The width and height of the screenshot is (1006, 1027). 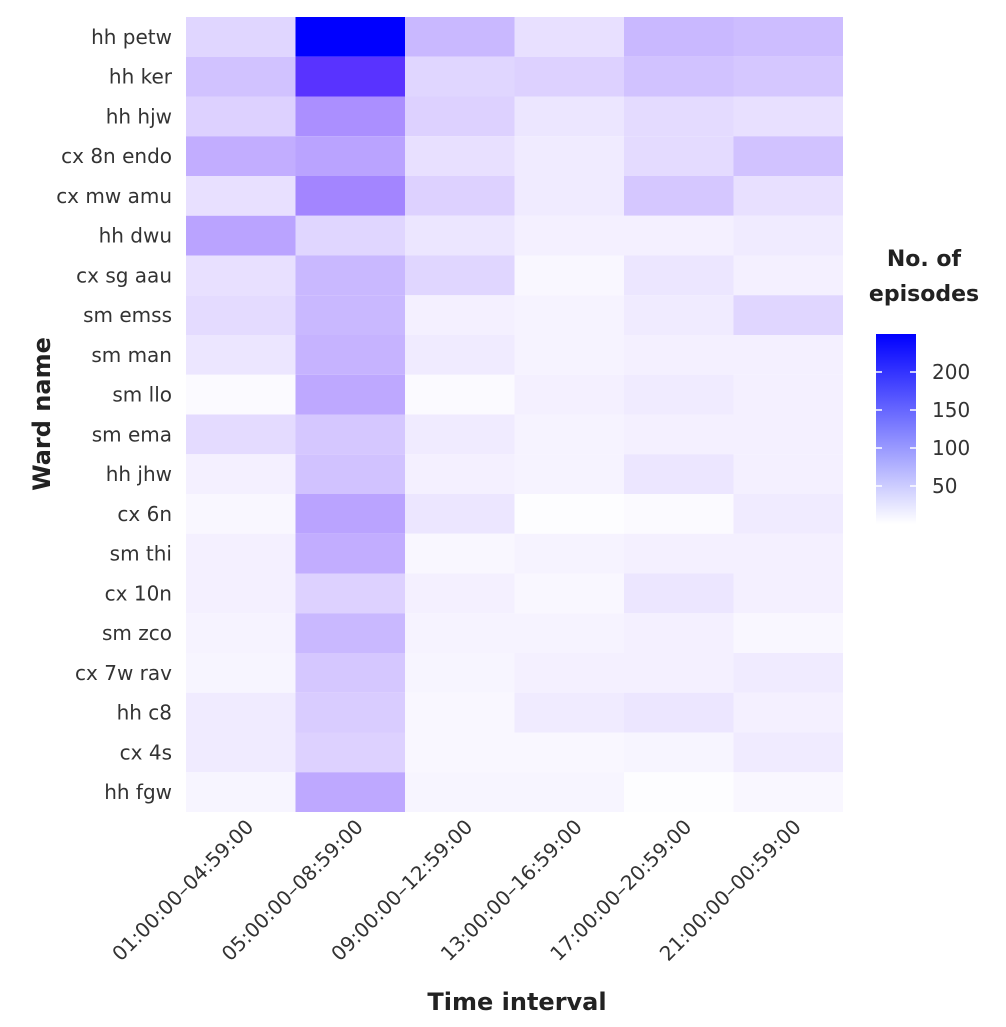 I want to click on legend-title-line-2: episodes, so click(x=924, y=294).